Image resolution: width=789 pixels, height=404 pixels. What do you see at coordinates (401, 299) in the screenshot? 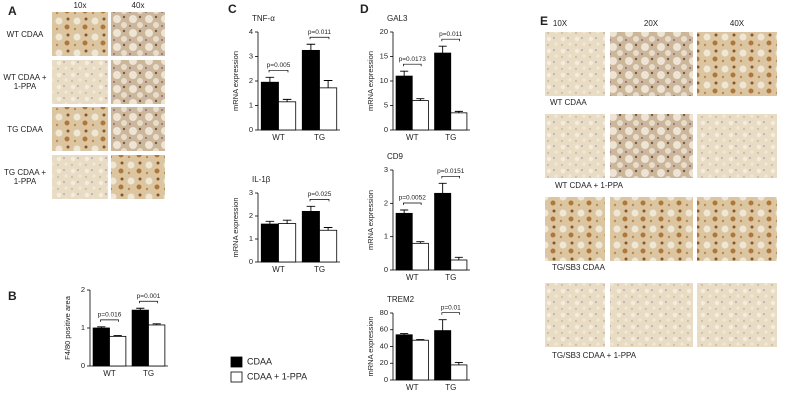
I see `chart-title: TREM2` at bounding box center [401, 299].